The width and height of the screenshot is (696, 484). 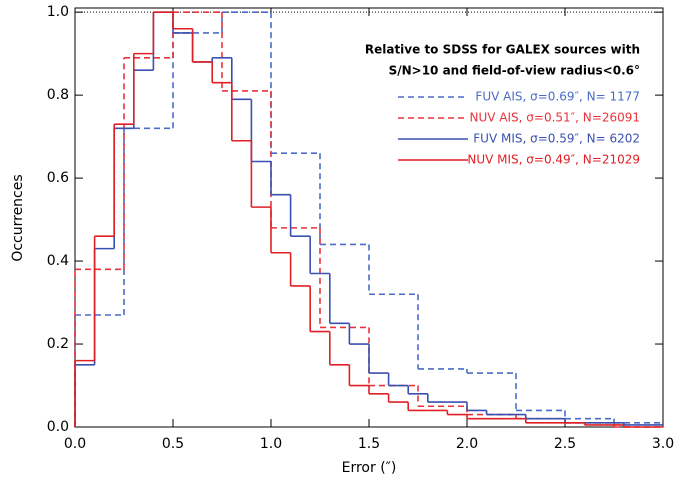 What do you see at coordinates (369, 468) in the screenshot?
I see `x-axis-label: Error (″)` at bounding box center [369, 468].